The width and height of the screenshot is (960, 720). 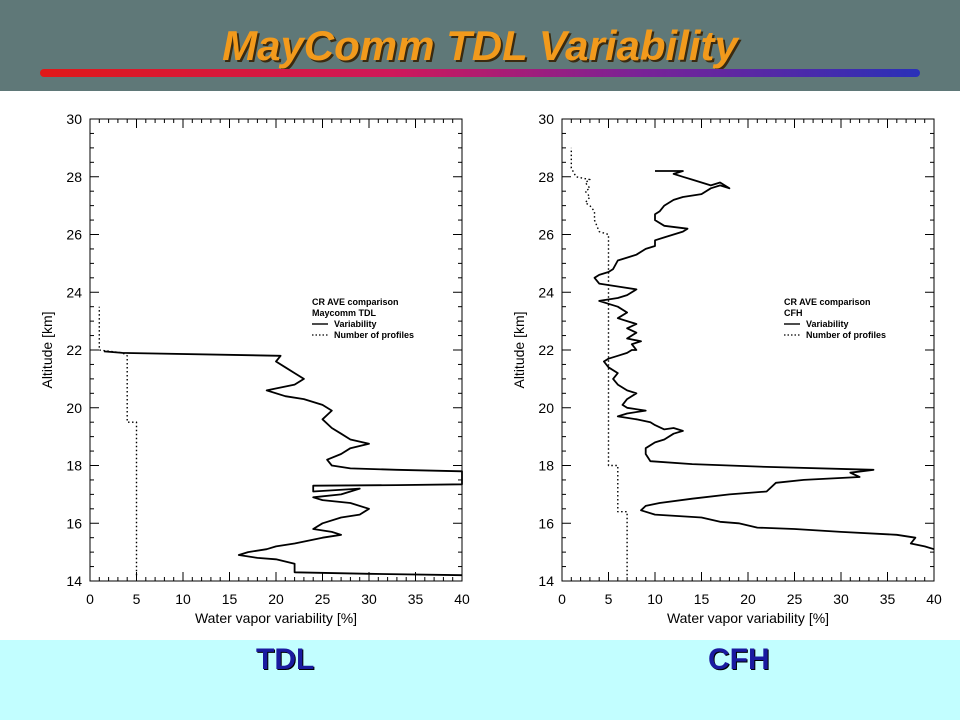 What do you see at coordinates (793, 313) in the screenshot?
I see `legend-title: CFH` at bounding box center [793, 313].